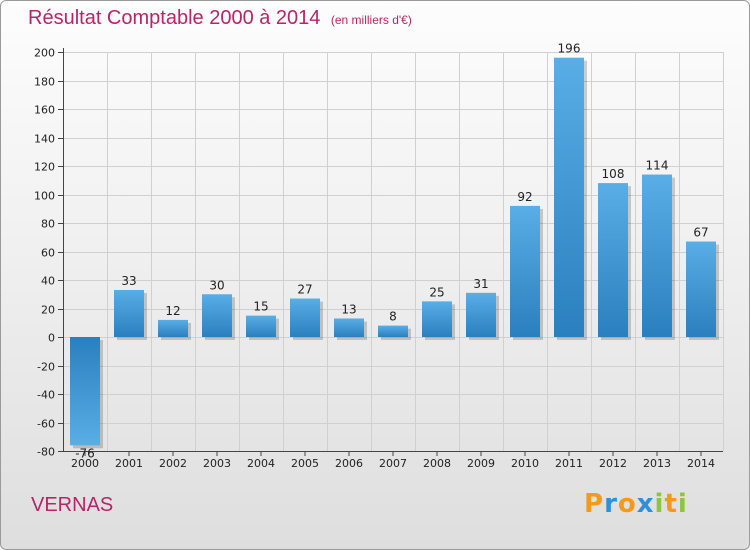  I want to click on x-tick-label: 2001, so click(129, 463).